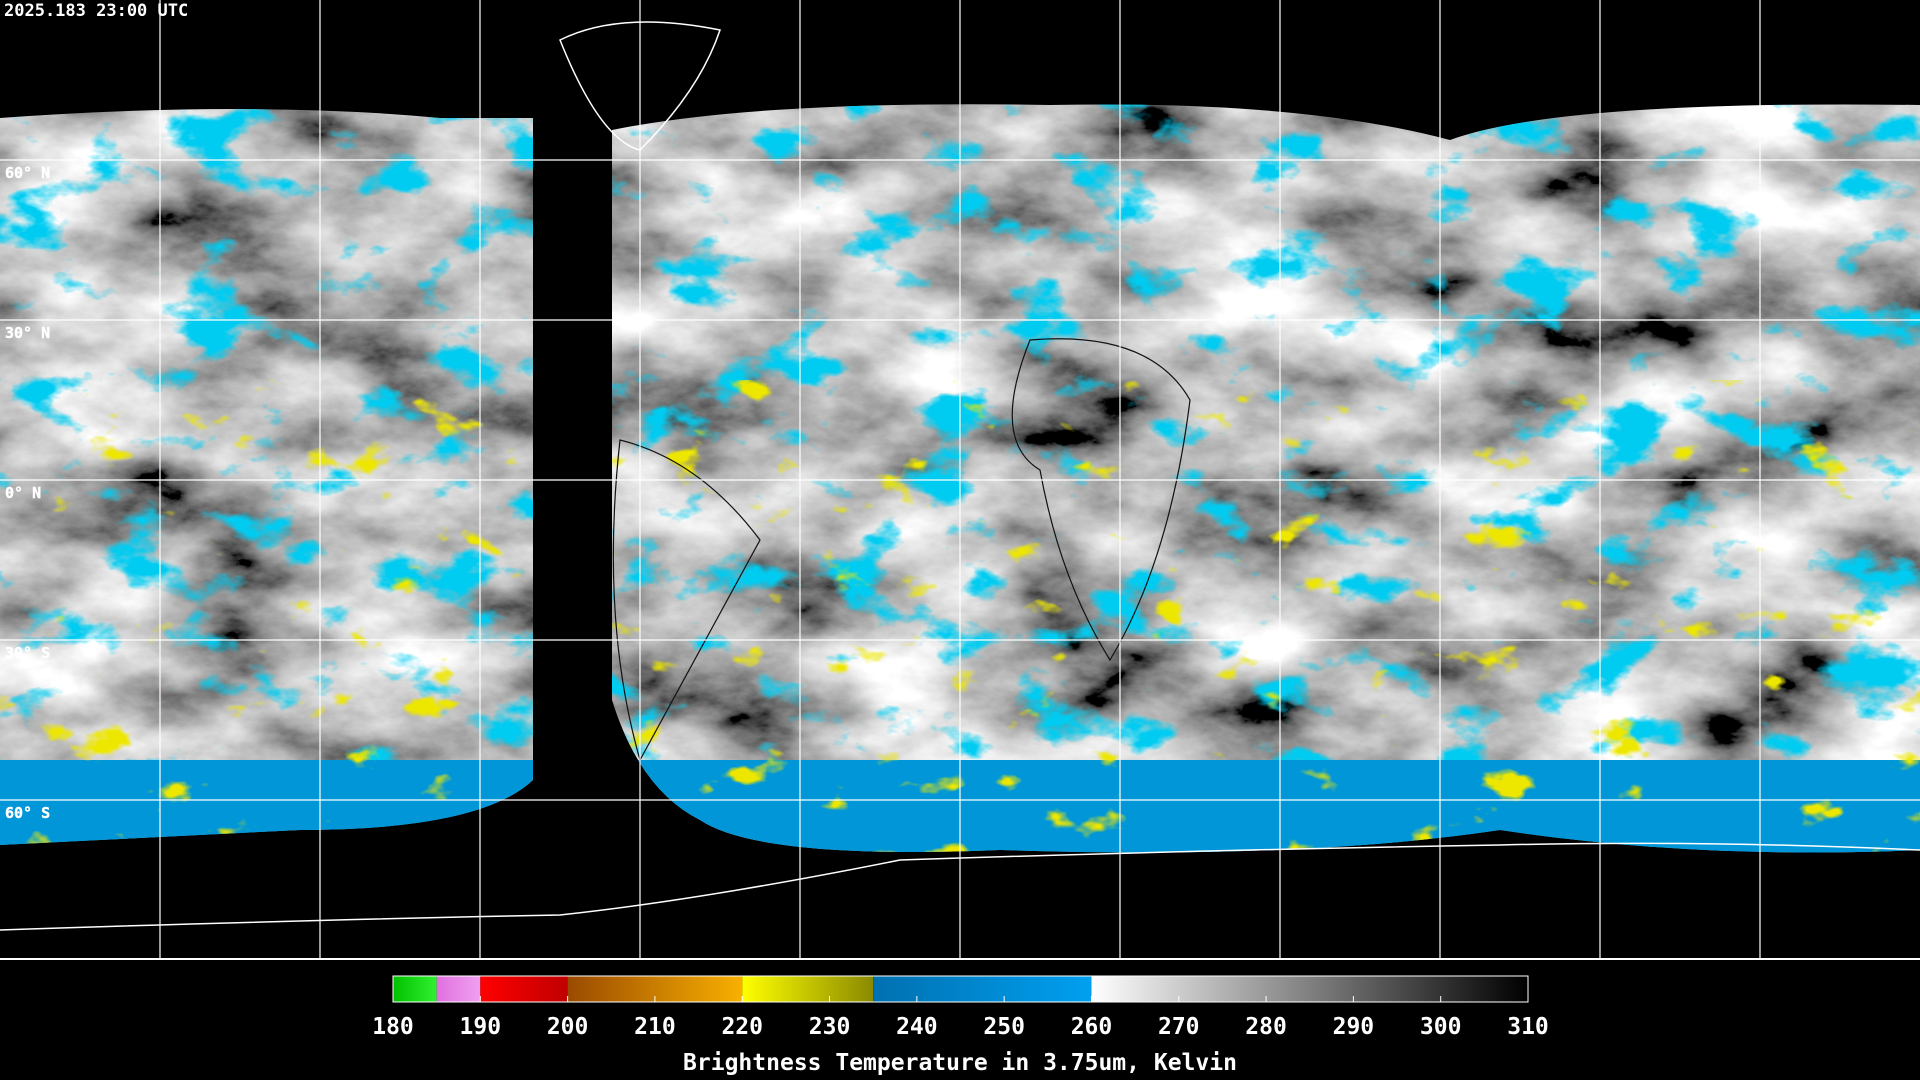 Image resolution: width=1920 pixels, height=1080 pixels. What do you see at coordinates (27, 173) in the screenshot?
I see `latitude-label: 60° N` at bounding box center [27, 173].